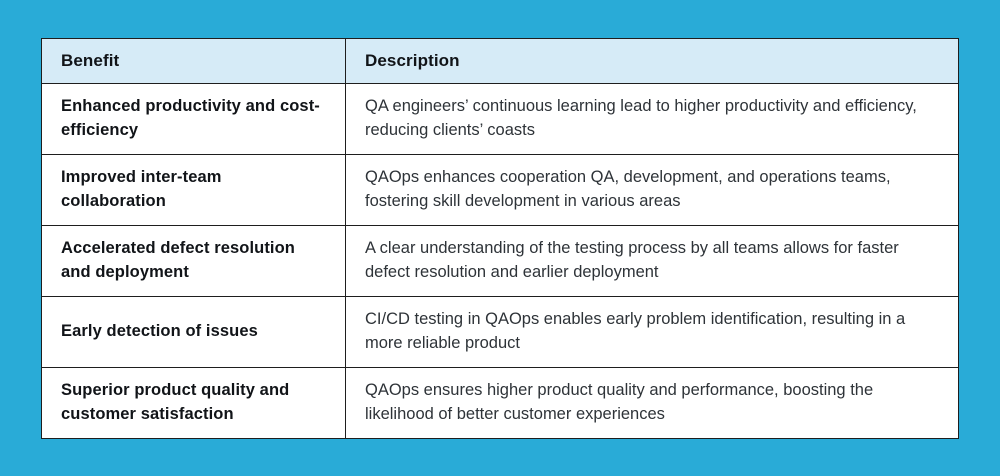 The width and height of the screenshot is (1000, 476). What do you see at coordinates (193, 61) in the screenshot?
I see `column-header-benefit: Benefit` at bounding box center [193, 61].